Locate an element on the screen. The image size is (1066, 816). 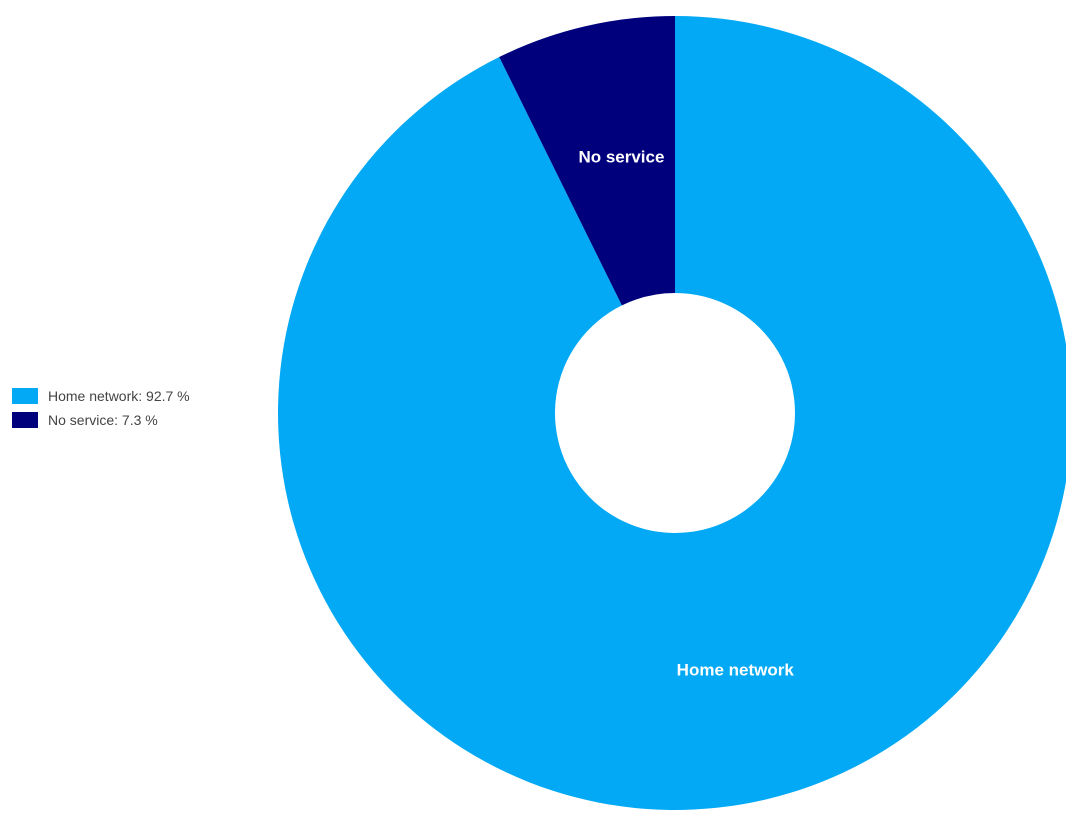
data-label-home-network: Home network is located at coordinates (736, 670).